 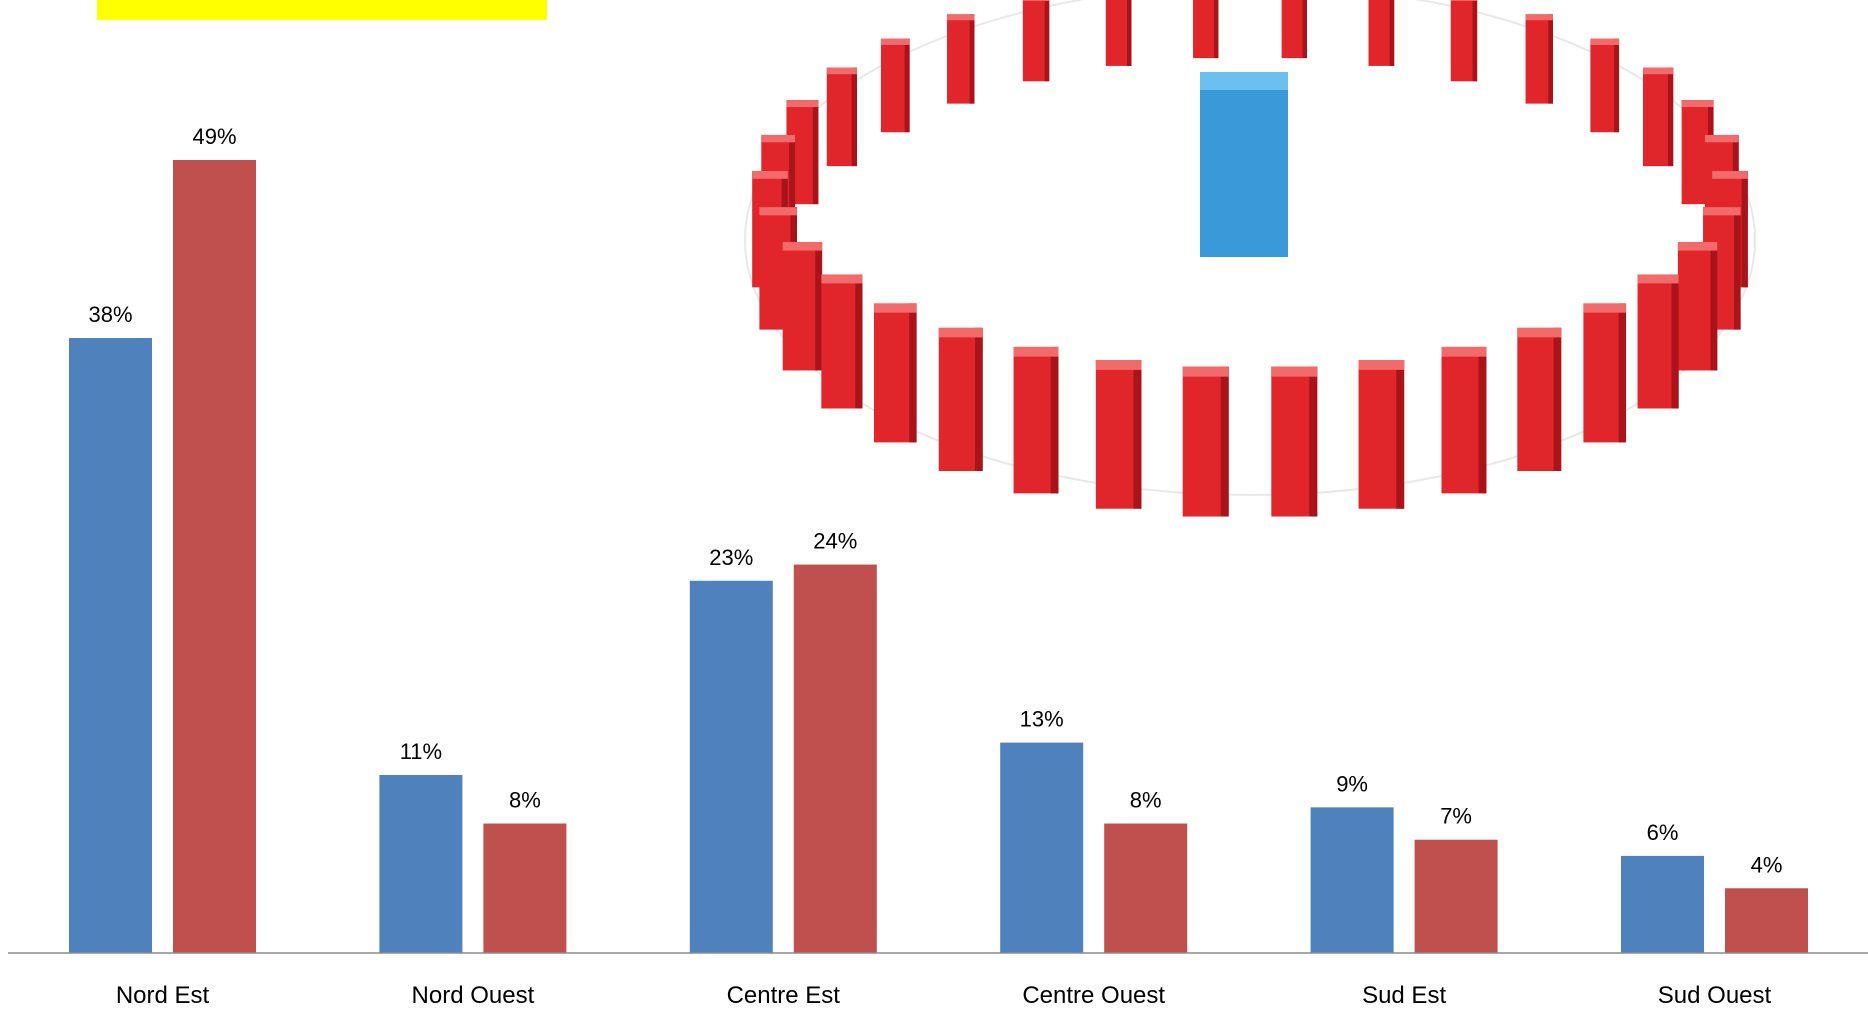 I want to click on data-label-series1-centre-ouest: 13%, so click(x=1042, y=719).